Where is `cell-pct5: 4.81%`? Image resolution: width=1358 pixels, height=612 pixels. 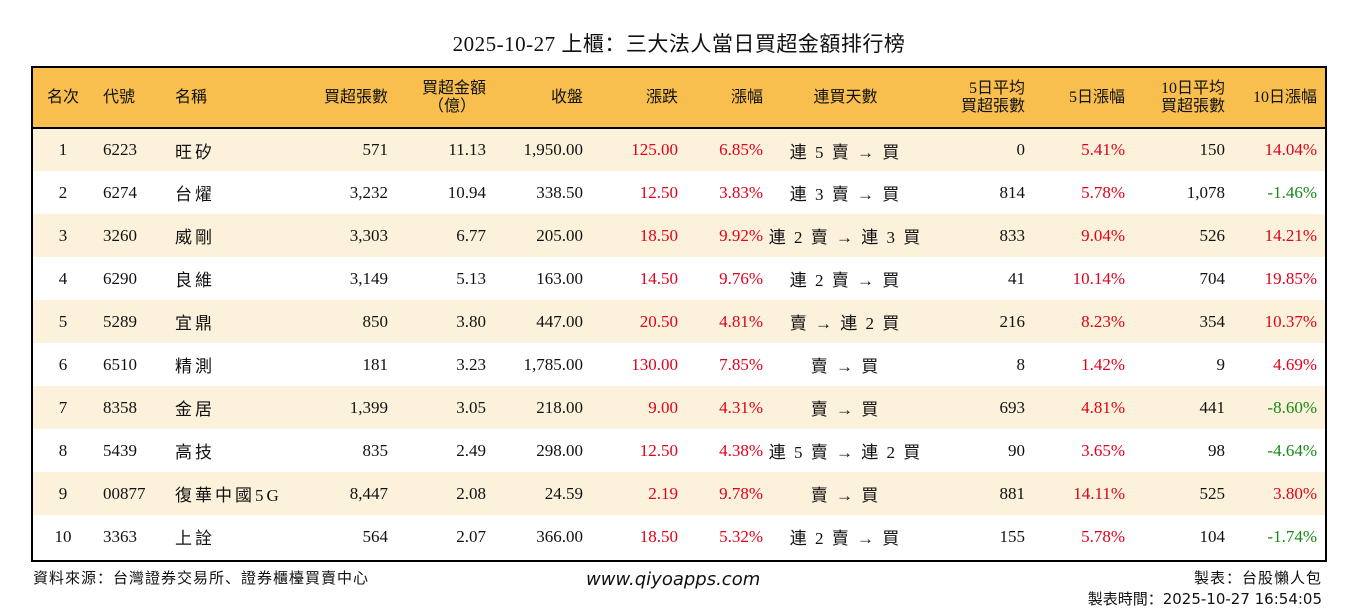 cell-pct5: 4.81% is located at coordinates (1103, 407).